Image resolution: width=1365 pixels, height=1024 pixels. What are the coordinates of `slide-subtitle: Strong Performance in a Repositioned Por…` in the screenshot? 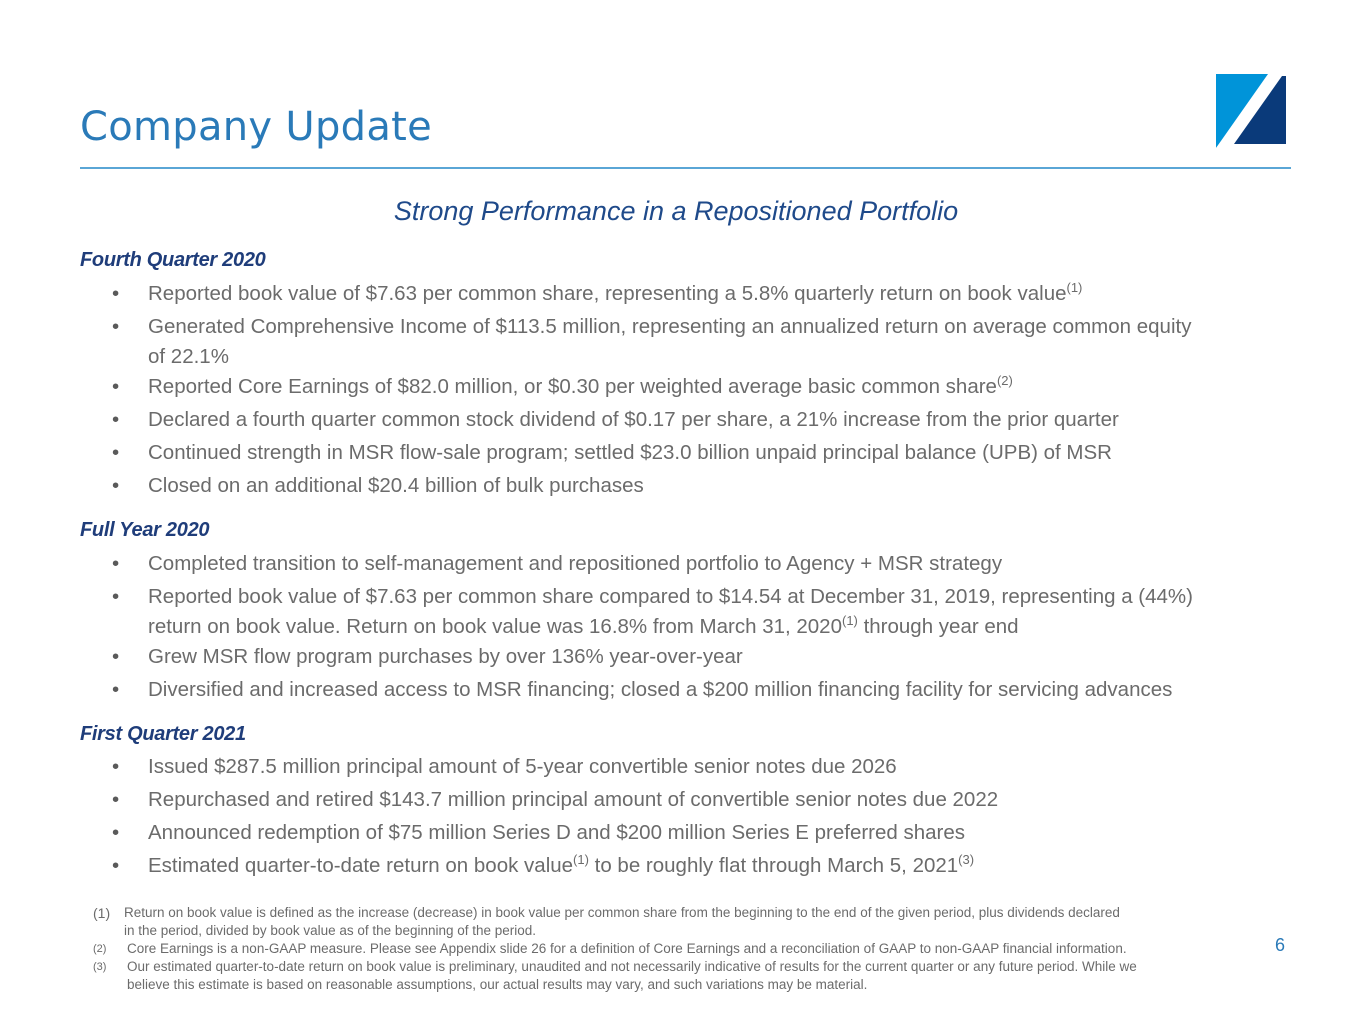 It's located at (676, 211).